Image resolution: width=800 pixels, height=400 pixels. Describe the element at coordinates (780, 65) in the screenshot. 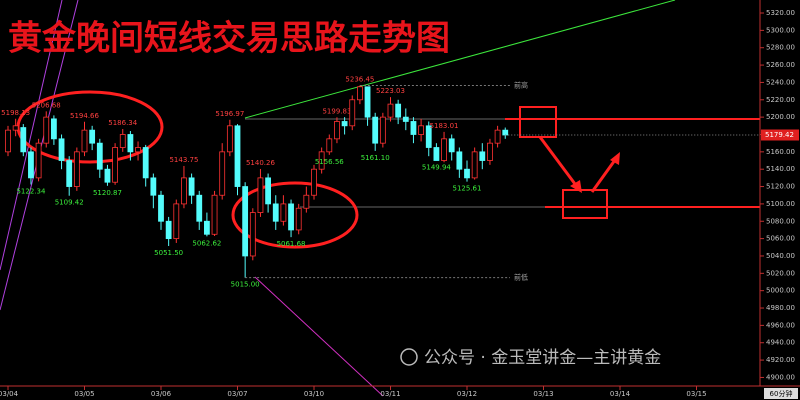

I see `y-tick-label: 5260.00` at that location.